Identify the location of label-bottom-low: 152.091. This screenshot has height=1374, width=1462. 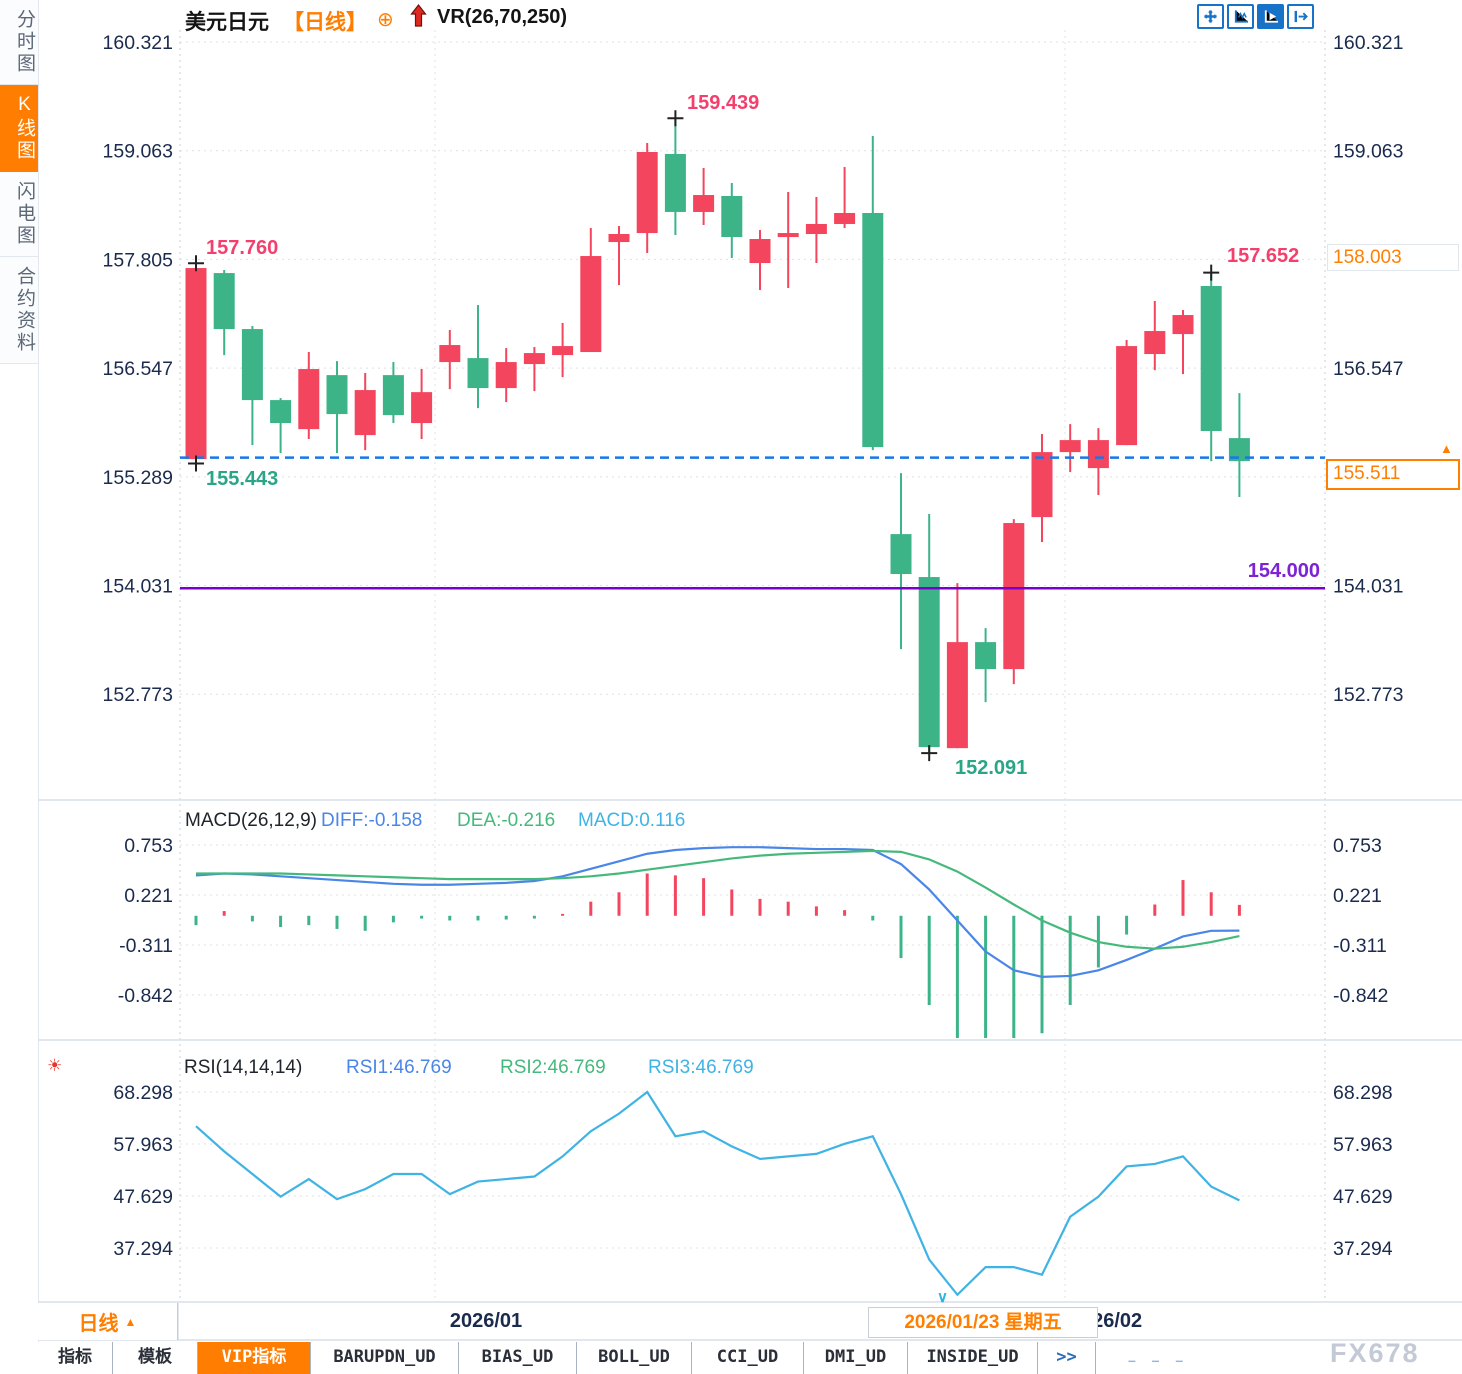
(991, 768).